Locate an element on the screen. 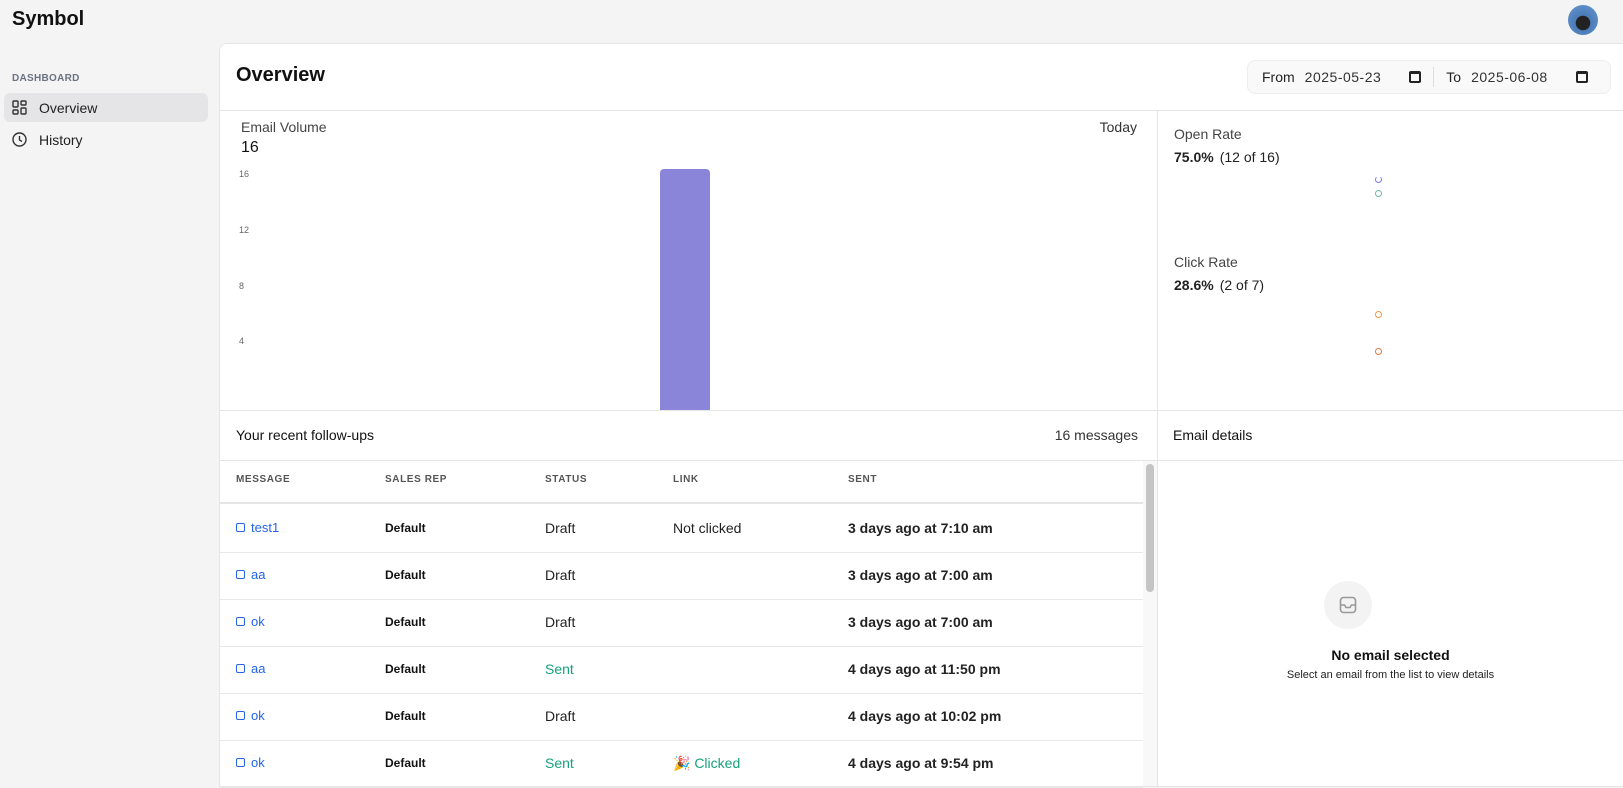 The image size is (1623, 788). open-rate-value: 75.0% (12 of 16) is located at coordinates (1227, 157).